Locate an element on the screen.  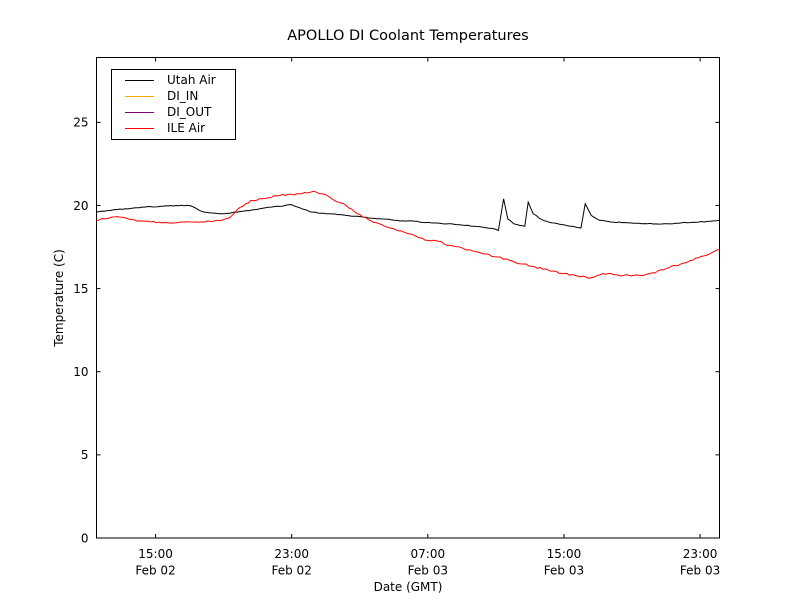
series-line-utah-air is located at coordinates (408, 215).